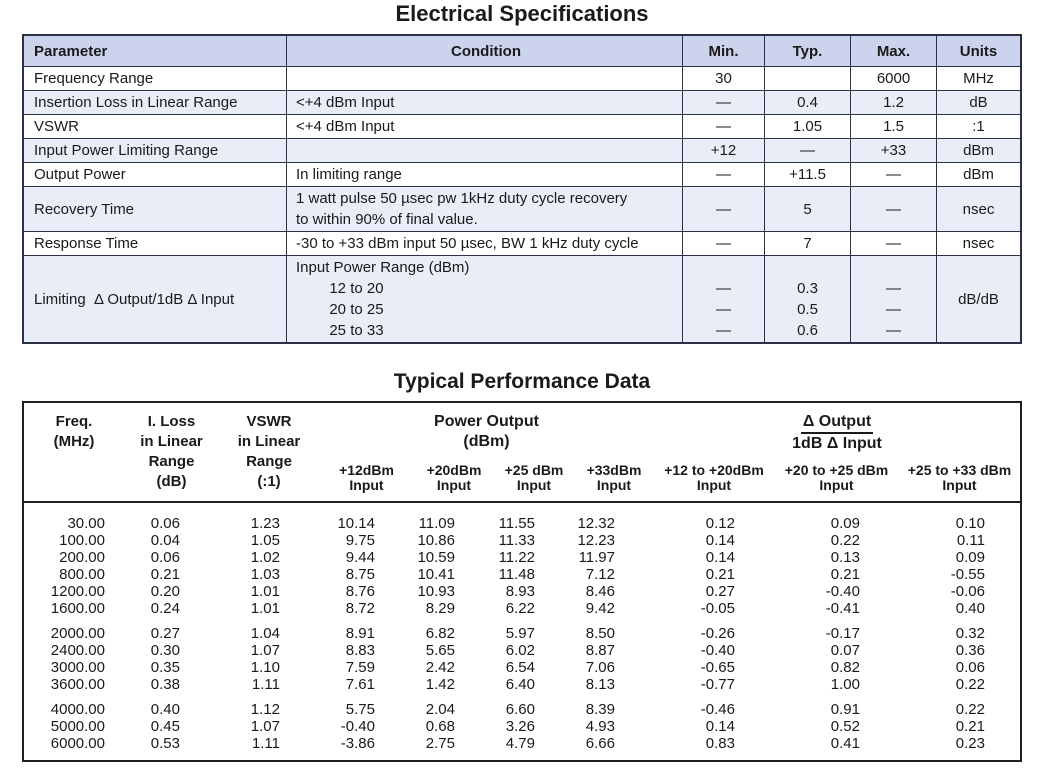 This screenshot has width=1038, height=772. I want to click on max-cell: +33, so click(894, 150).